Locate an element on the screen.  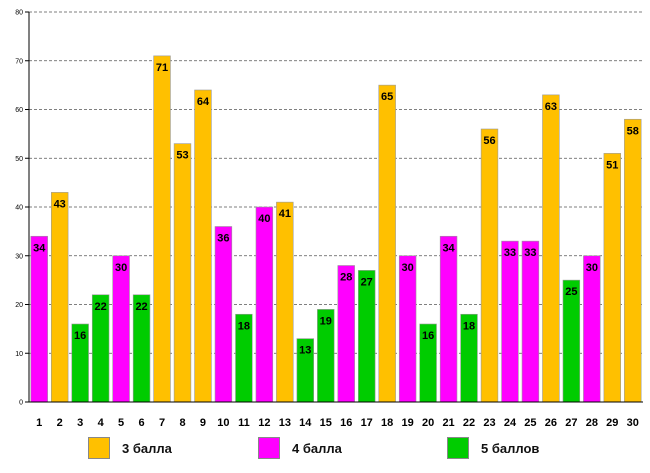
data-label-3: 16 is located at coordinates (80, 336).